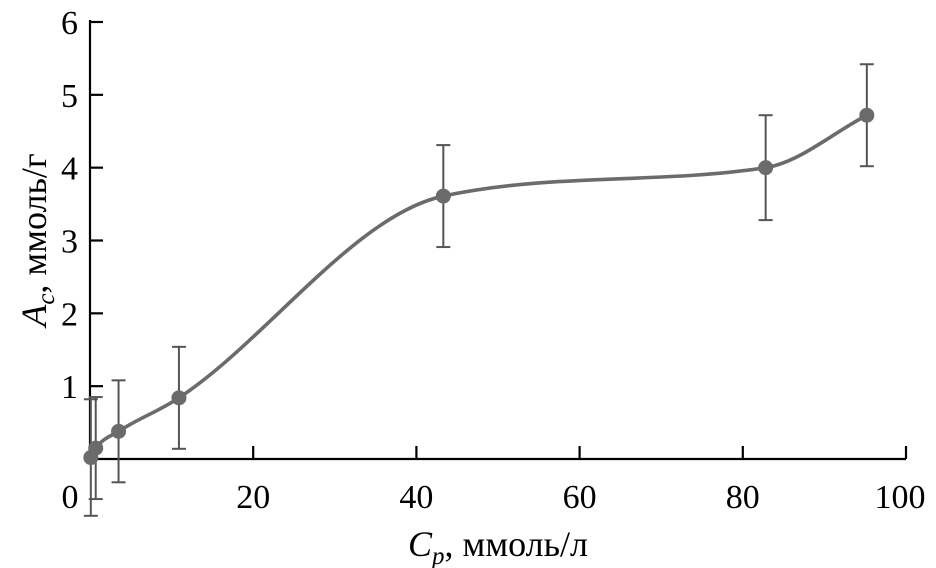 The image size is (936, 568). What do you see at coordinates (46, 299) in the screenshot?
I see `y-axis-title-sub: c` at bounding box center [46, 299].